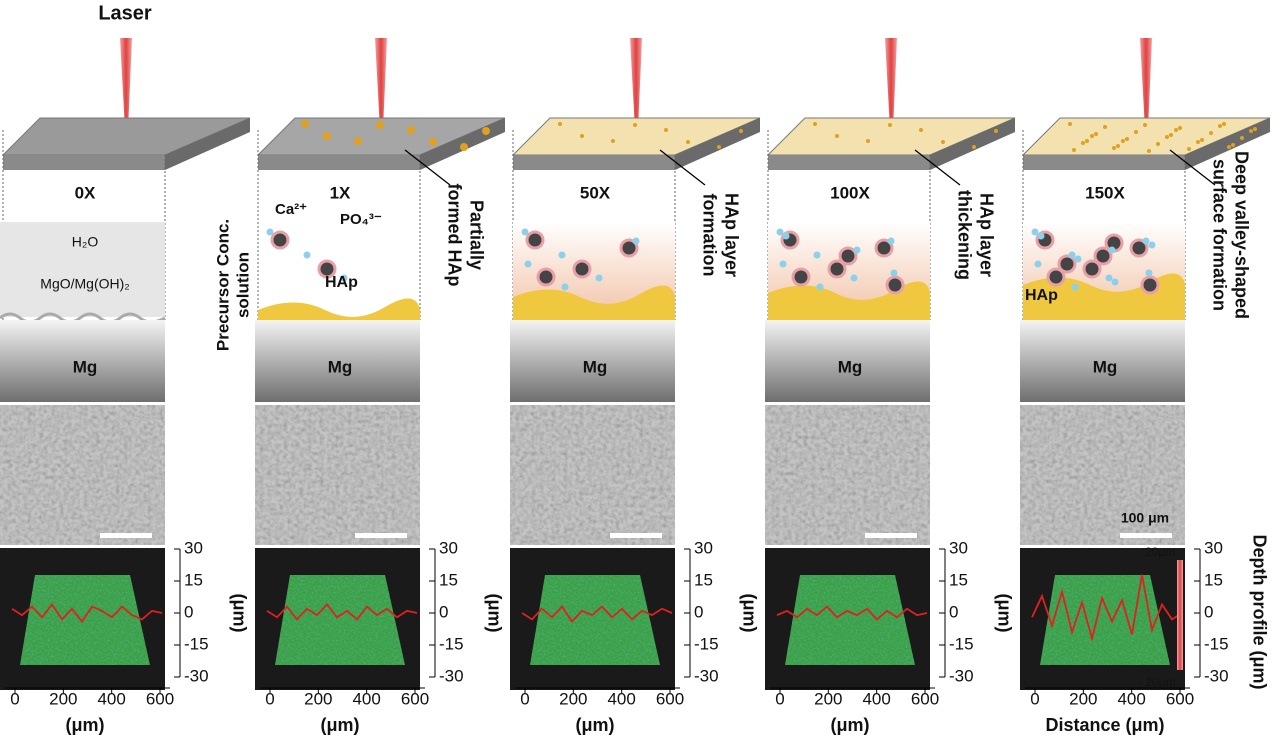  What do you see at coordinates (494, 612) in the screenshot?
I see `y-axis-label: (μm)` at bounding box center [494, 612].